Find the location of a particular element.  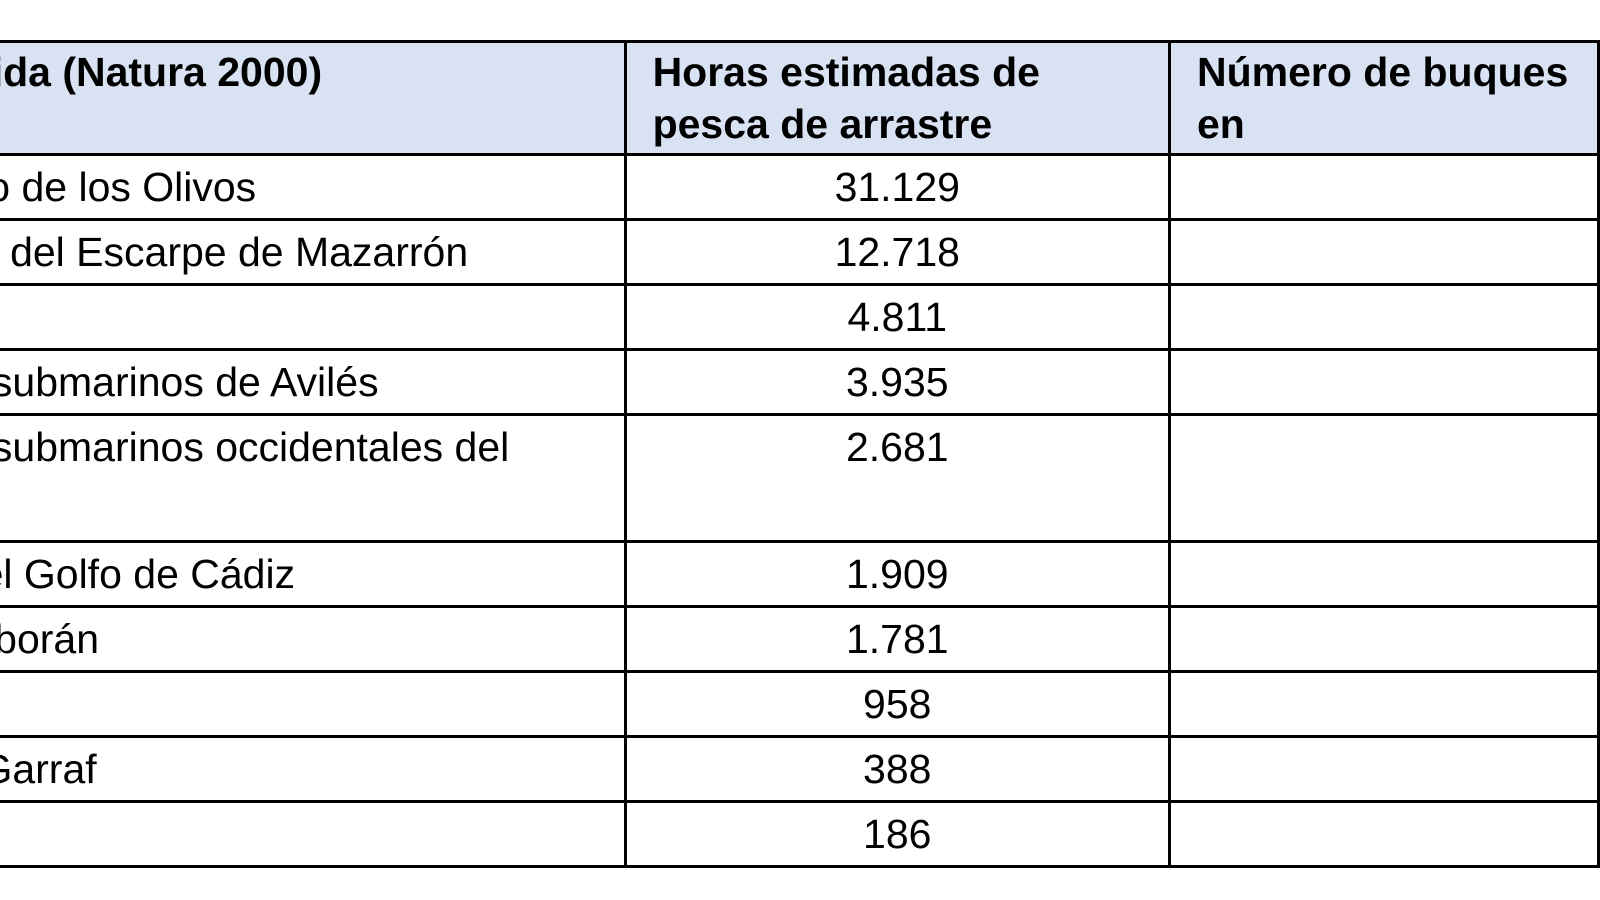

table-row: Espacio marino de Alborán 1.781 is located at coordinates (800, 639).